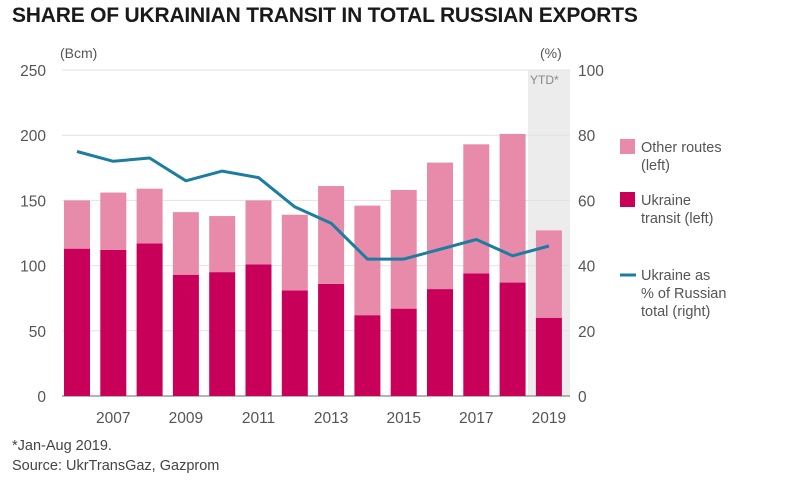  What do you see at coordinates (666, 201) in the screenshot?
I see `legend-ukraine-transit-line1: Ukraine` at bounding box center [666, 201].